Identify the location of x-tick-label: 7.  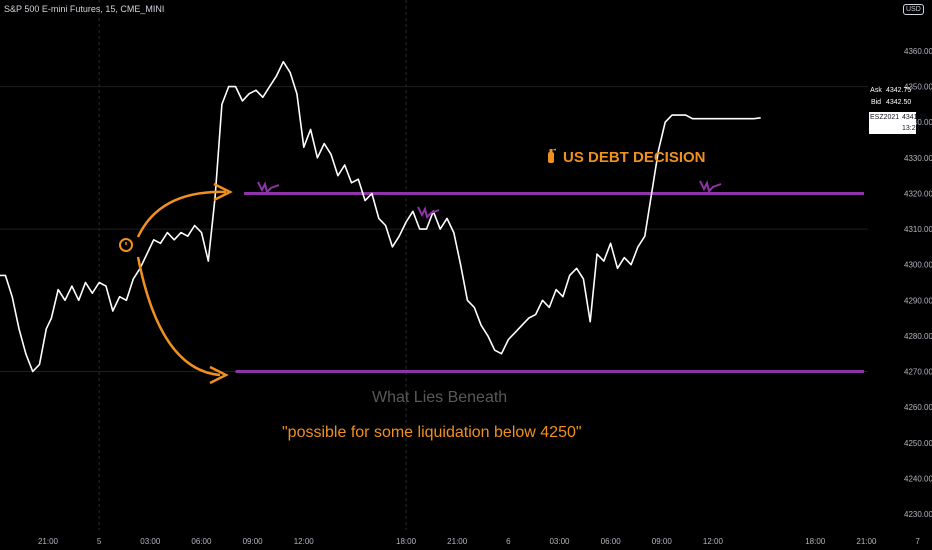
(917, 541).